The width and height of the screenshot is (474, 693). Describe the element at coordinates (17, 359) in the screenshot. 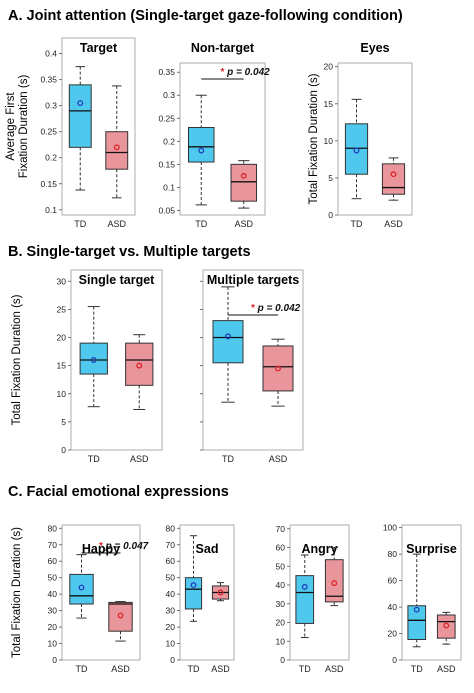

I see `y-axis-label: Total Fixation Duration (s)` at that location.